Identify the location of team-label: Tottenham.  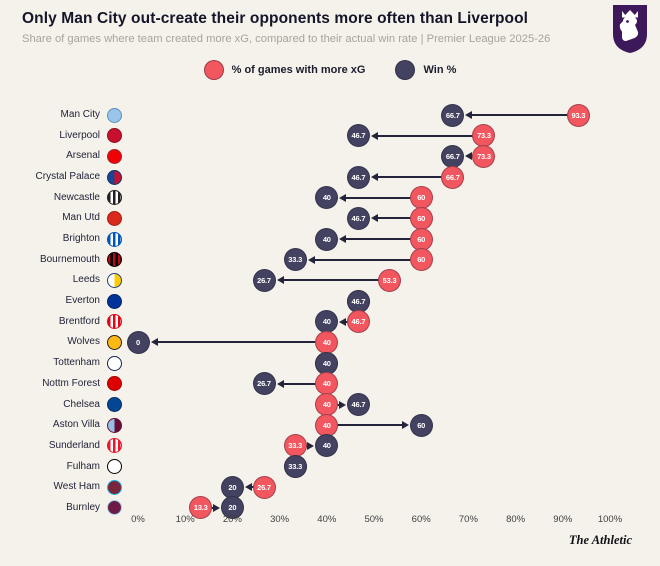
(76, 363).